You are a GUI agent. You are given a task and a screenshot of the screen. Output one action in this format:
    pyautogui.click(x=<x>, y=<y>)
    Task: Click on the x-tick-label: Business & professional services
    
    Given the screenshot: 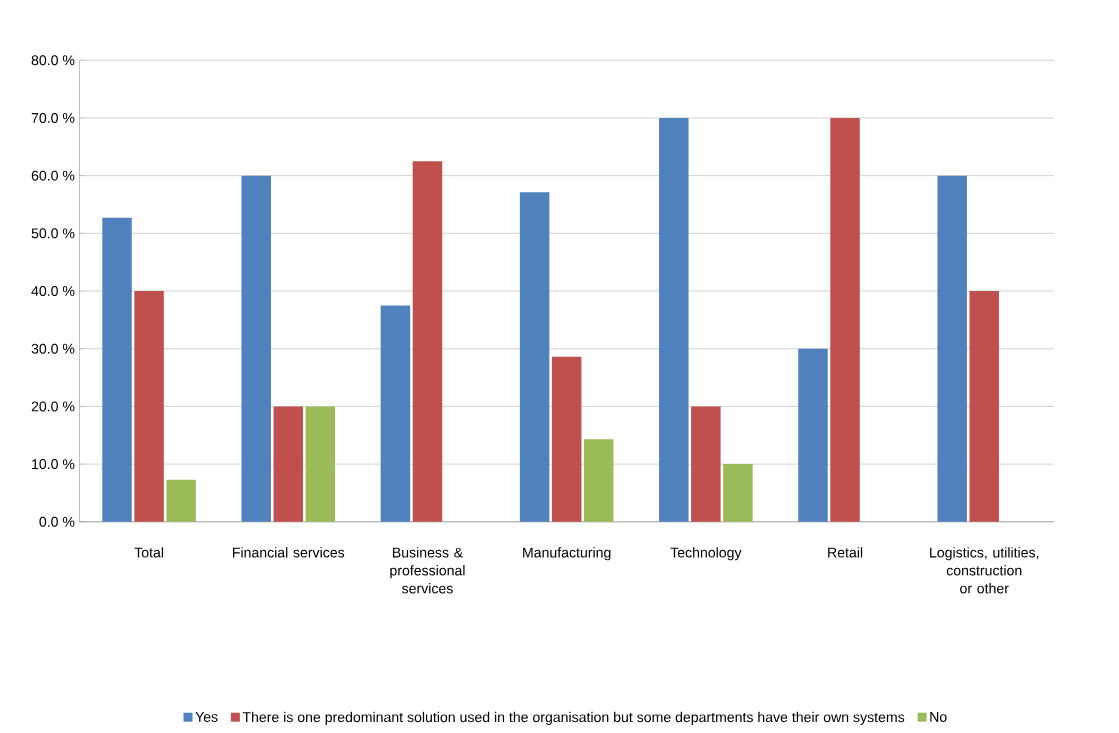 What is the action you would take?
    pyautogui.click(x=427, y=570)
    